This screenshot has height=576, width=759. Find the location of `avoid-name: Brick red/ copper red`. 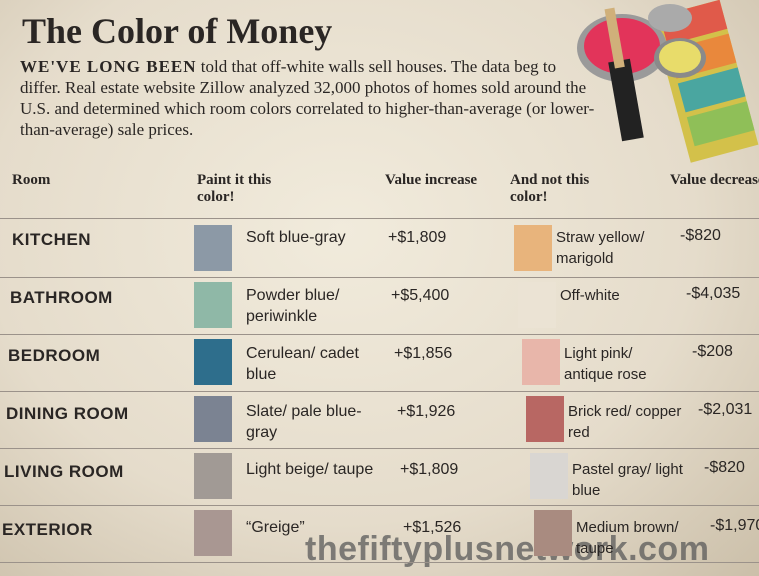

avoid-name: Brick red/ copper red is located at coordinates (625, 422).